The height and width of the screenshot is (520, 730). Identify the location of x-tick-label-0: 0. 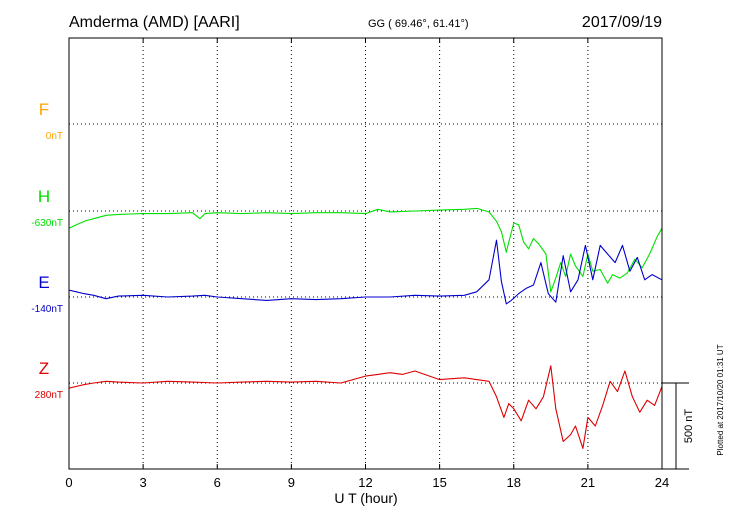
(68, 482).